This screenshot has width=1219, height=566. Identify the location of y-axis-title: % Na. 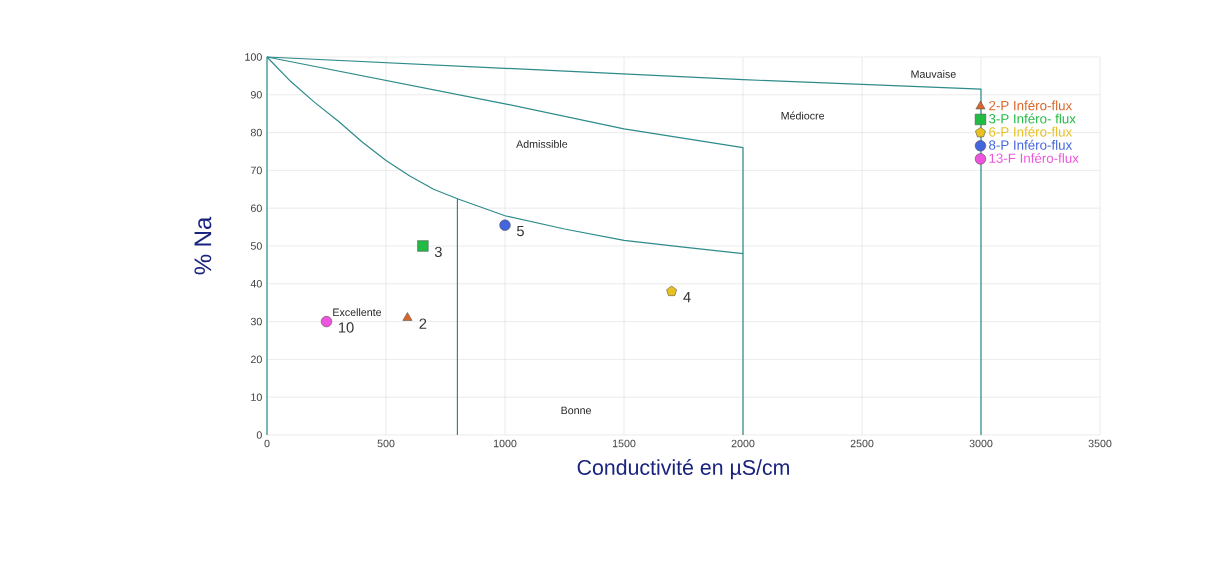
(203, 245).